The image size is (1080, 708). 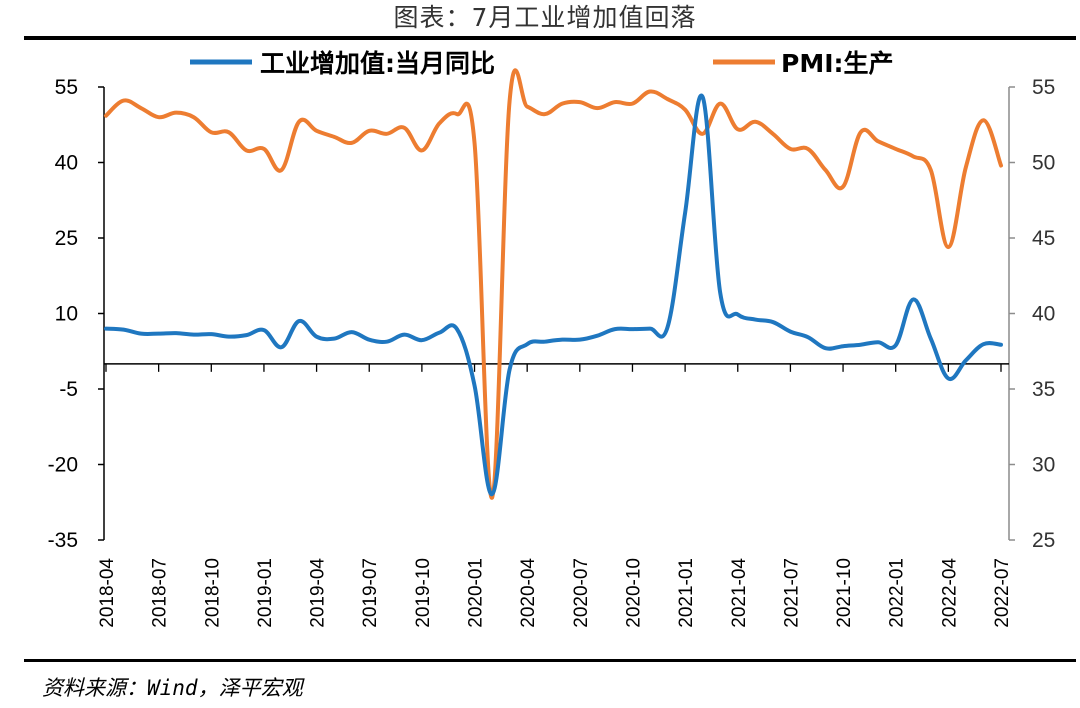 I want to click on left-tick-label: 55, so click(x=66, y=87).